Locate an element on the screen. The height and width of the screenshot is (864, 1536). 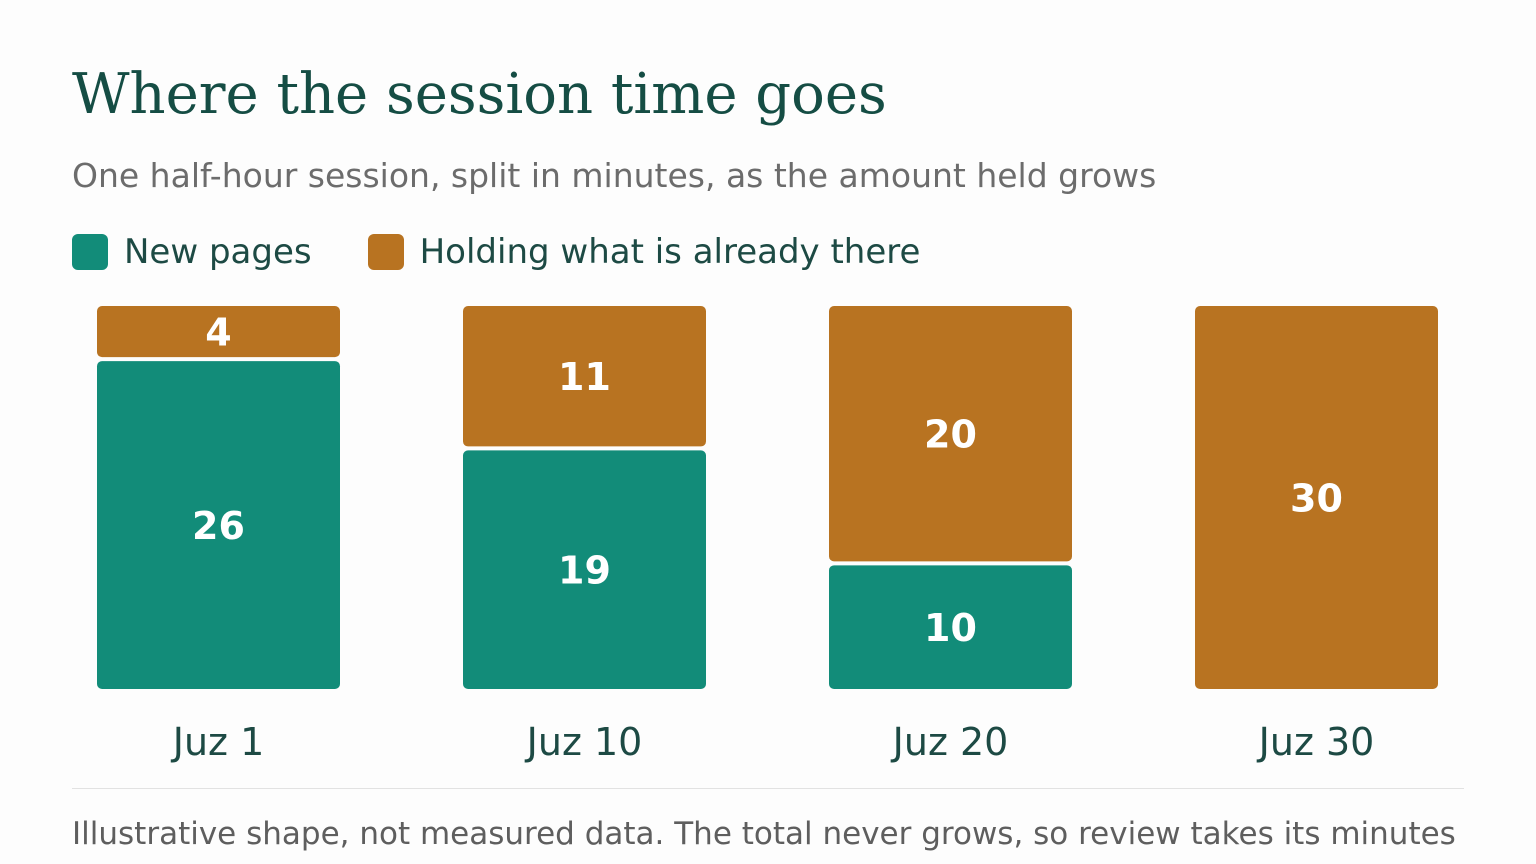
chart-legend: New pages Holding what is already there is located at coordinates (524, 252).